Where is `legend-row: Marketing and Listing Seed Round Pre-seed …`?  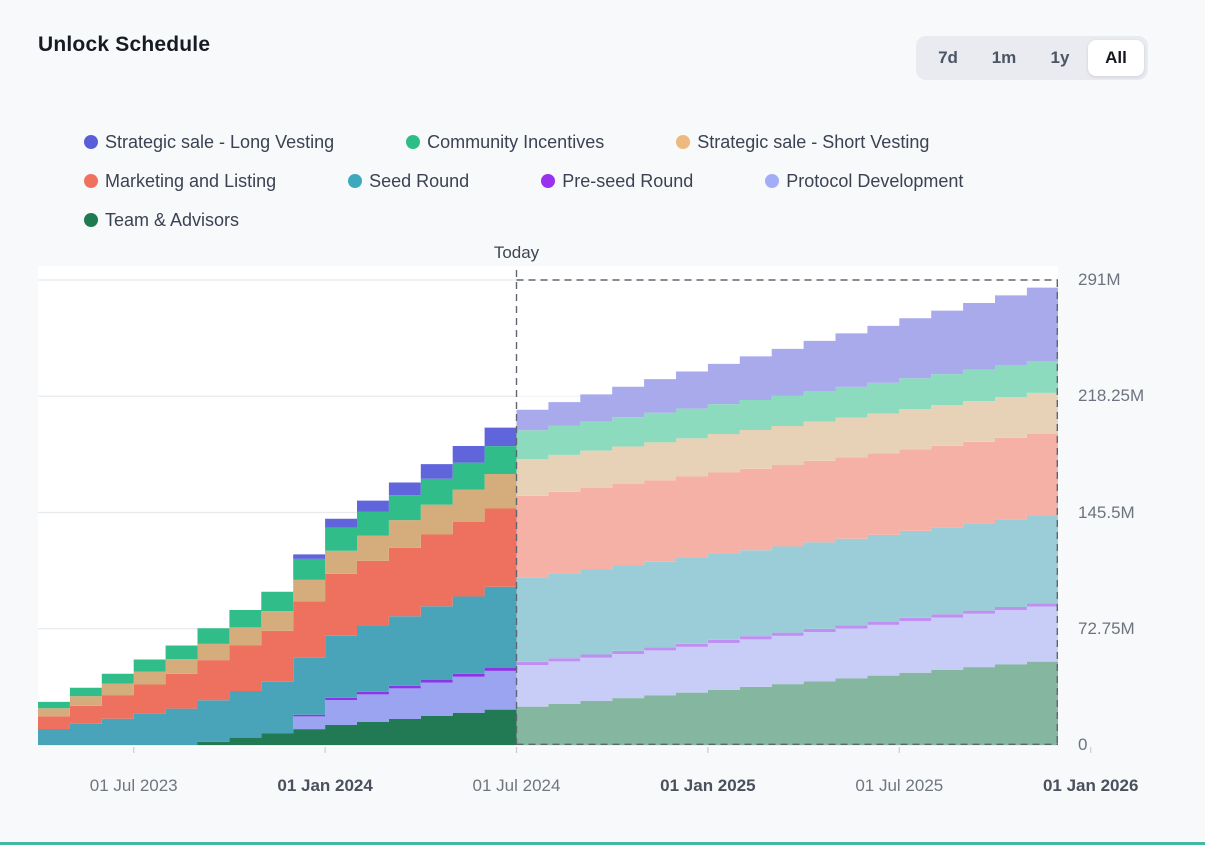 legend-row: Marketing and Listing Seed Round Pre-seed … is located at coordinates (523, 181).